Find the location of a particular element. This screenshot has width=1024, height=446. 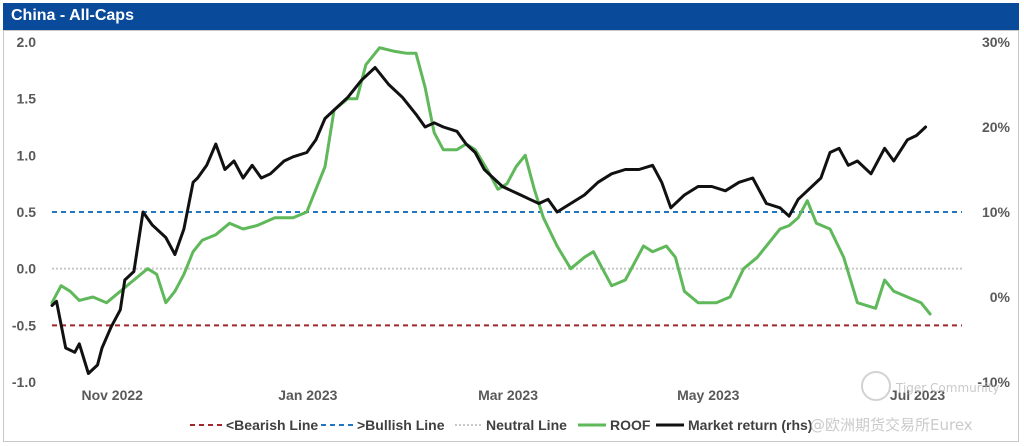

x-tick-label: Nov 2022 is located at coordinates (112, 395).